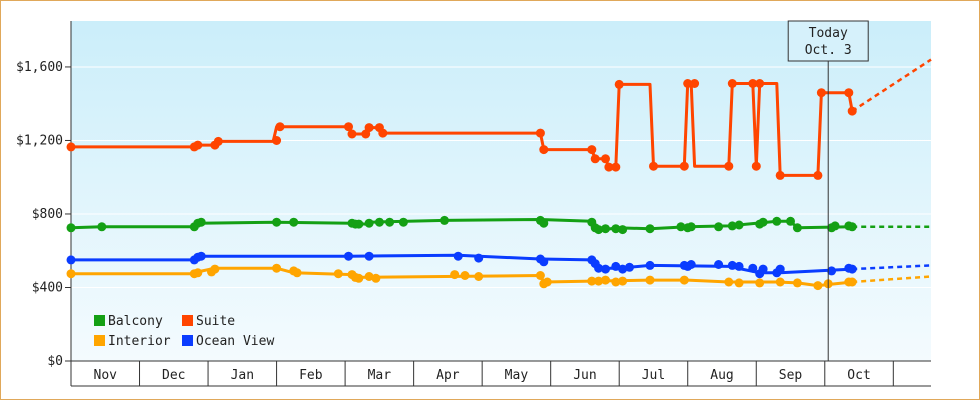 This screenshot has height=401, width=980. Describe the element at coordinates (311, 375) in the screenshot. I see `month-label-feb: Feb` at that location.